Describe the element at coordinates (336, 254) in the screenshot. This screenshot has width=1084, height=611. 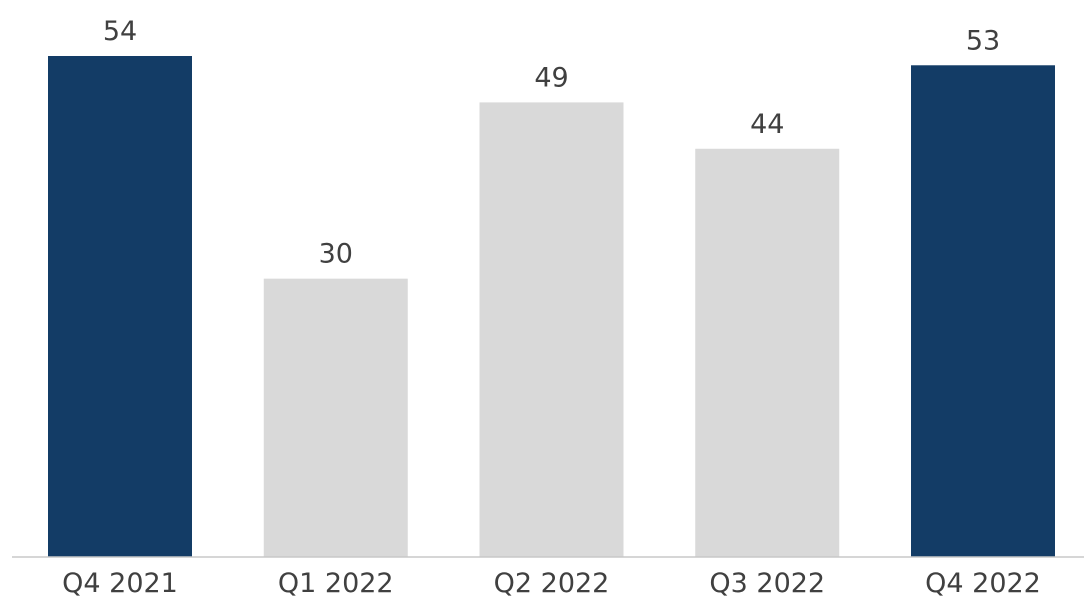
I see `data-label-q1-2022: 30` at that location.